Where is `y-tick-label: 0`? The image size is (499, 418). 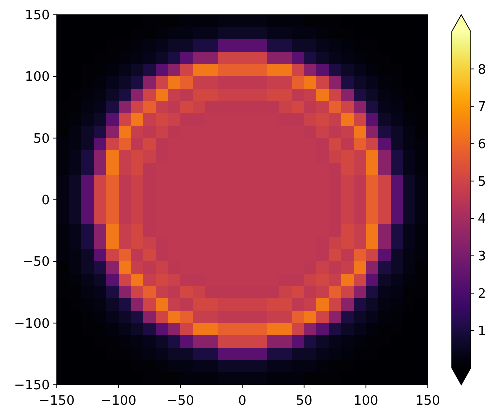
y-tick-label: 0 is located at coordinates (46, 201).